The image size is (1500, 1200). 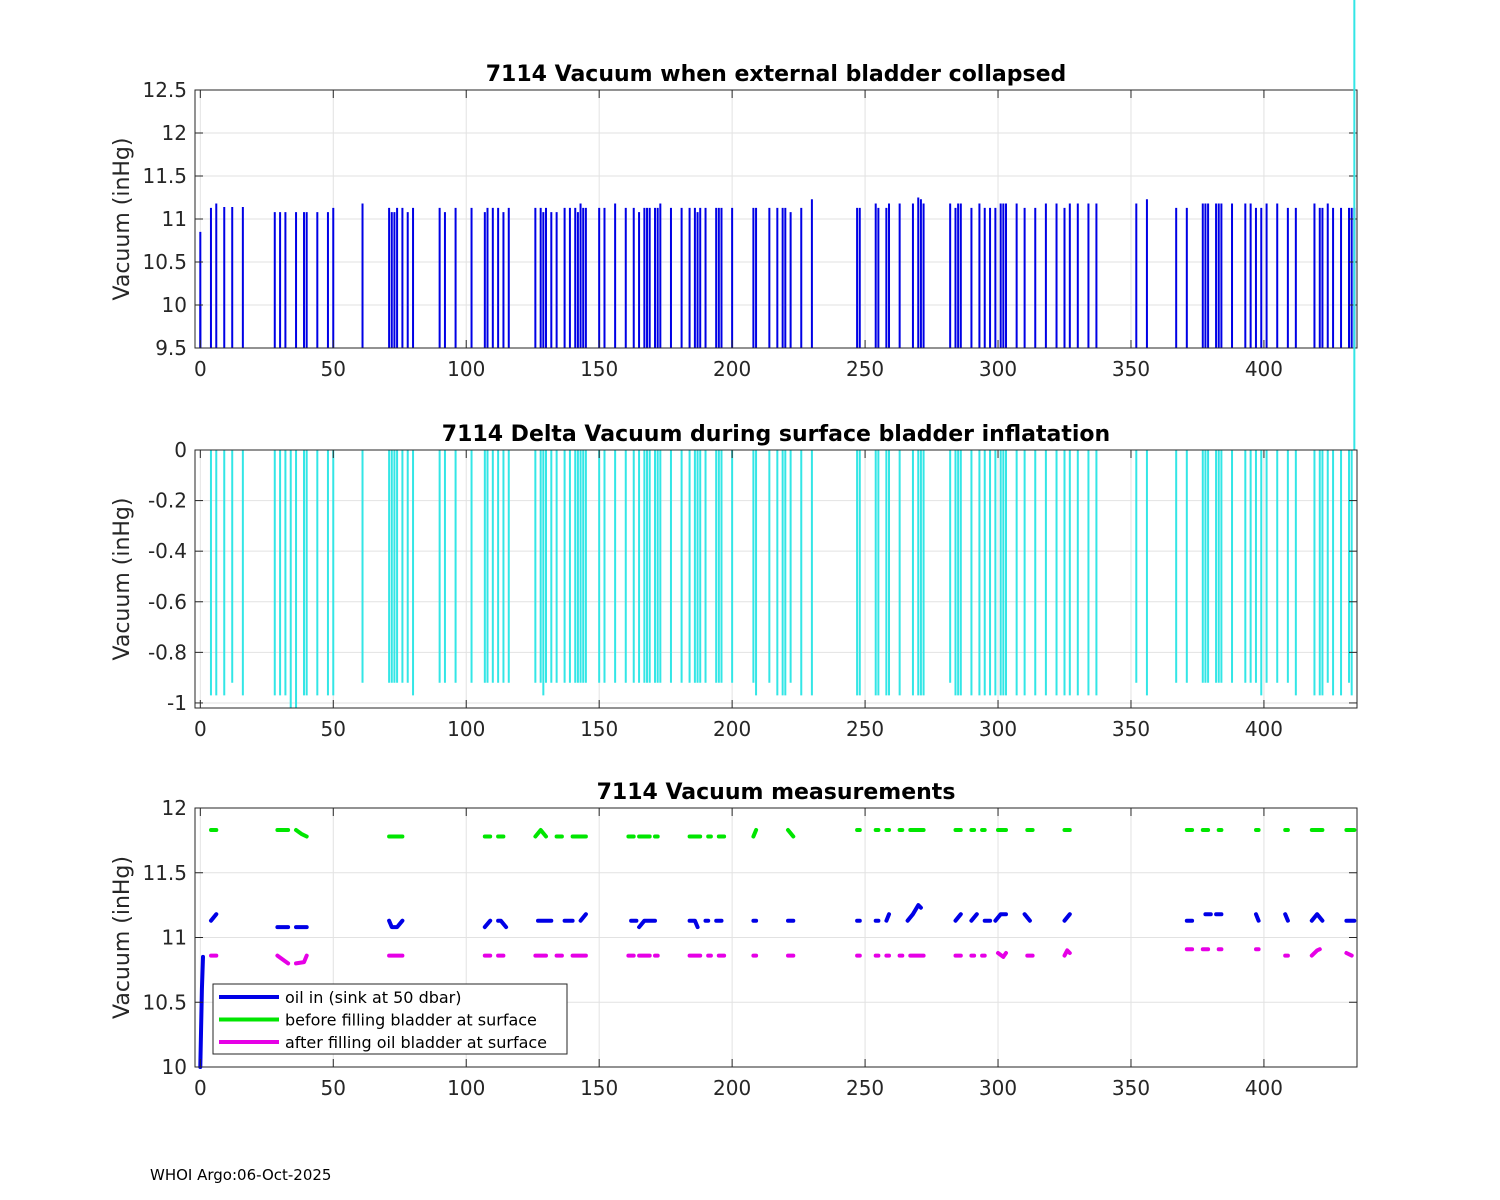 I want to click on y-tick-label: -0.8, so click(x=167, y=652).